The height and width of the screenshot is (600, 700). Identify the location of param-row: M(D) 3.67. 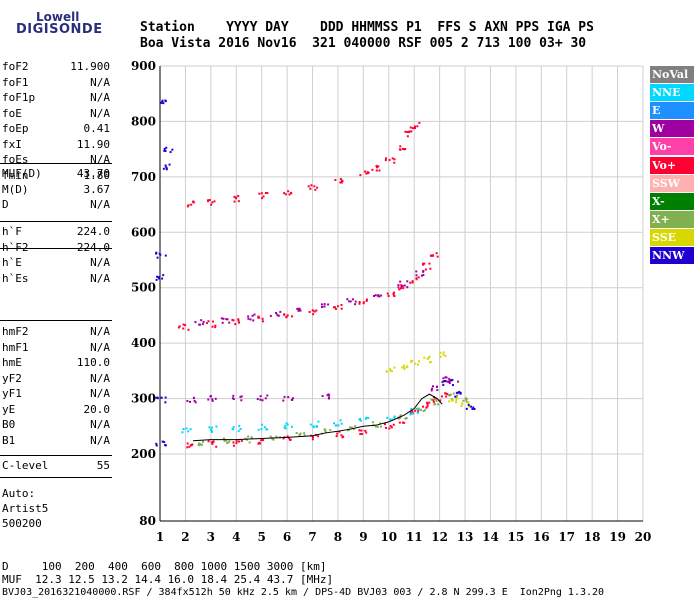
(56, 190).